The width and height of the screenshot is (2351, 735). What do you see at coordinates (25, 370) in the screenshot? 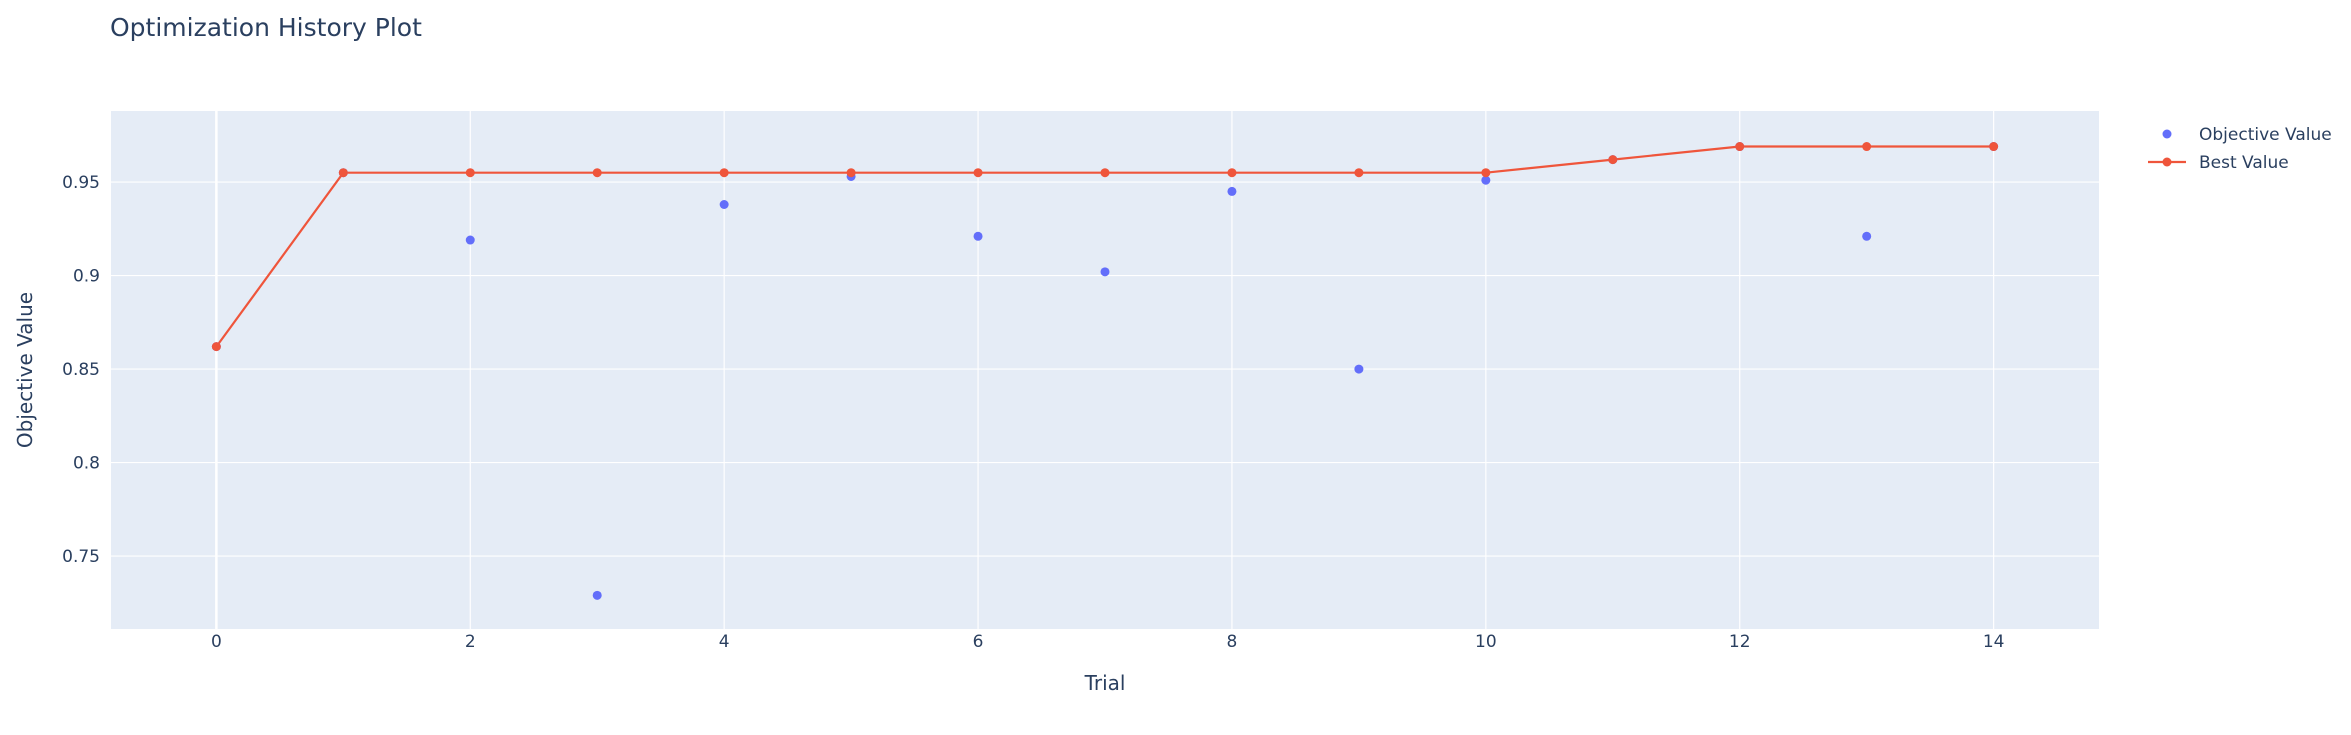
I see `y-axis-title: Objective Value` at bounding box center [25, 370].